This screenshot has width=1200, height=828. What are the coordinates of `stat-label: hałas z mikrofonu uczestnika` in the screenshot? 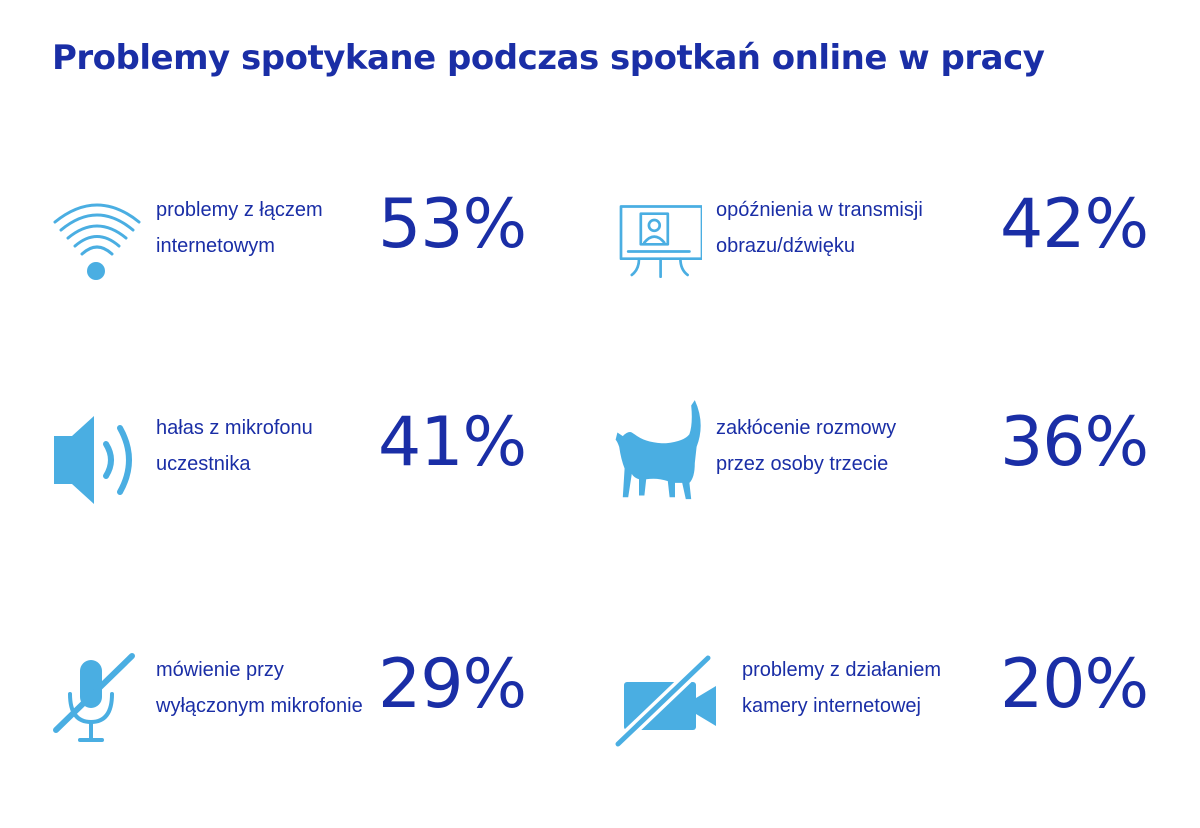 It's located at (234, 446).